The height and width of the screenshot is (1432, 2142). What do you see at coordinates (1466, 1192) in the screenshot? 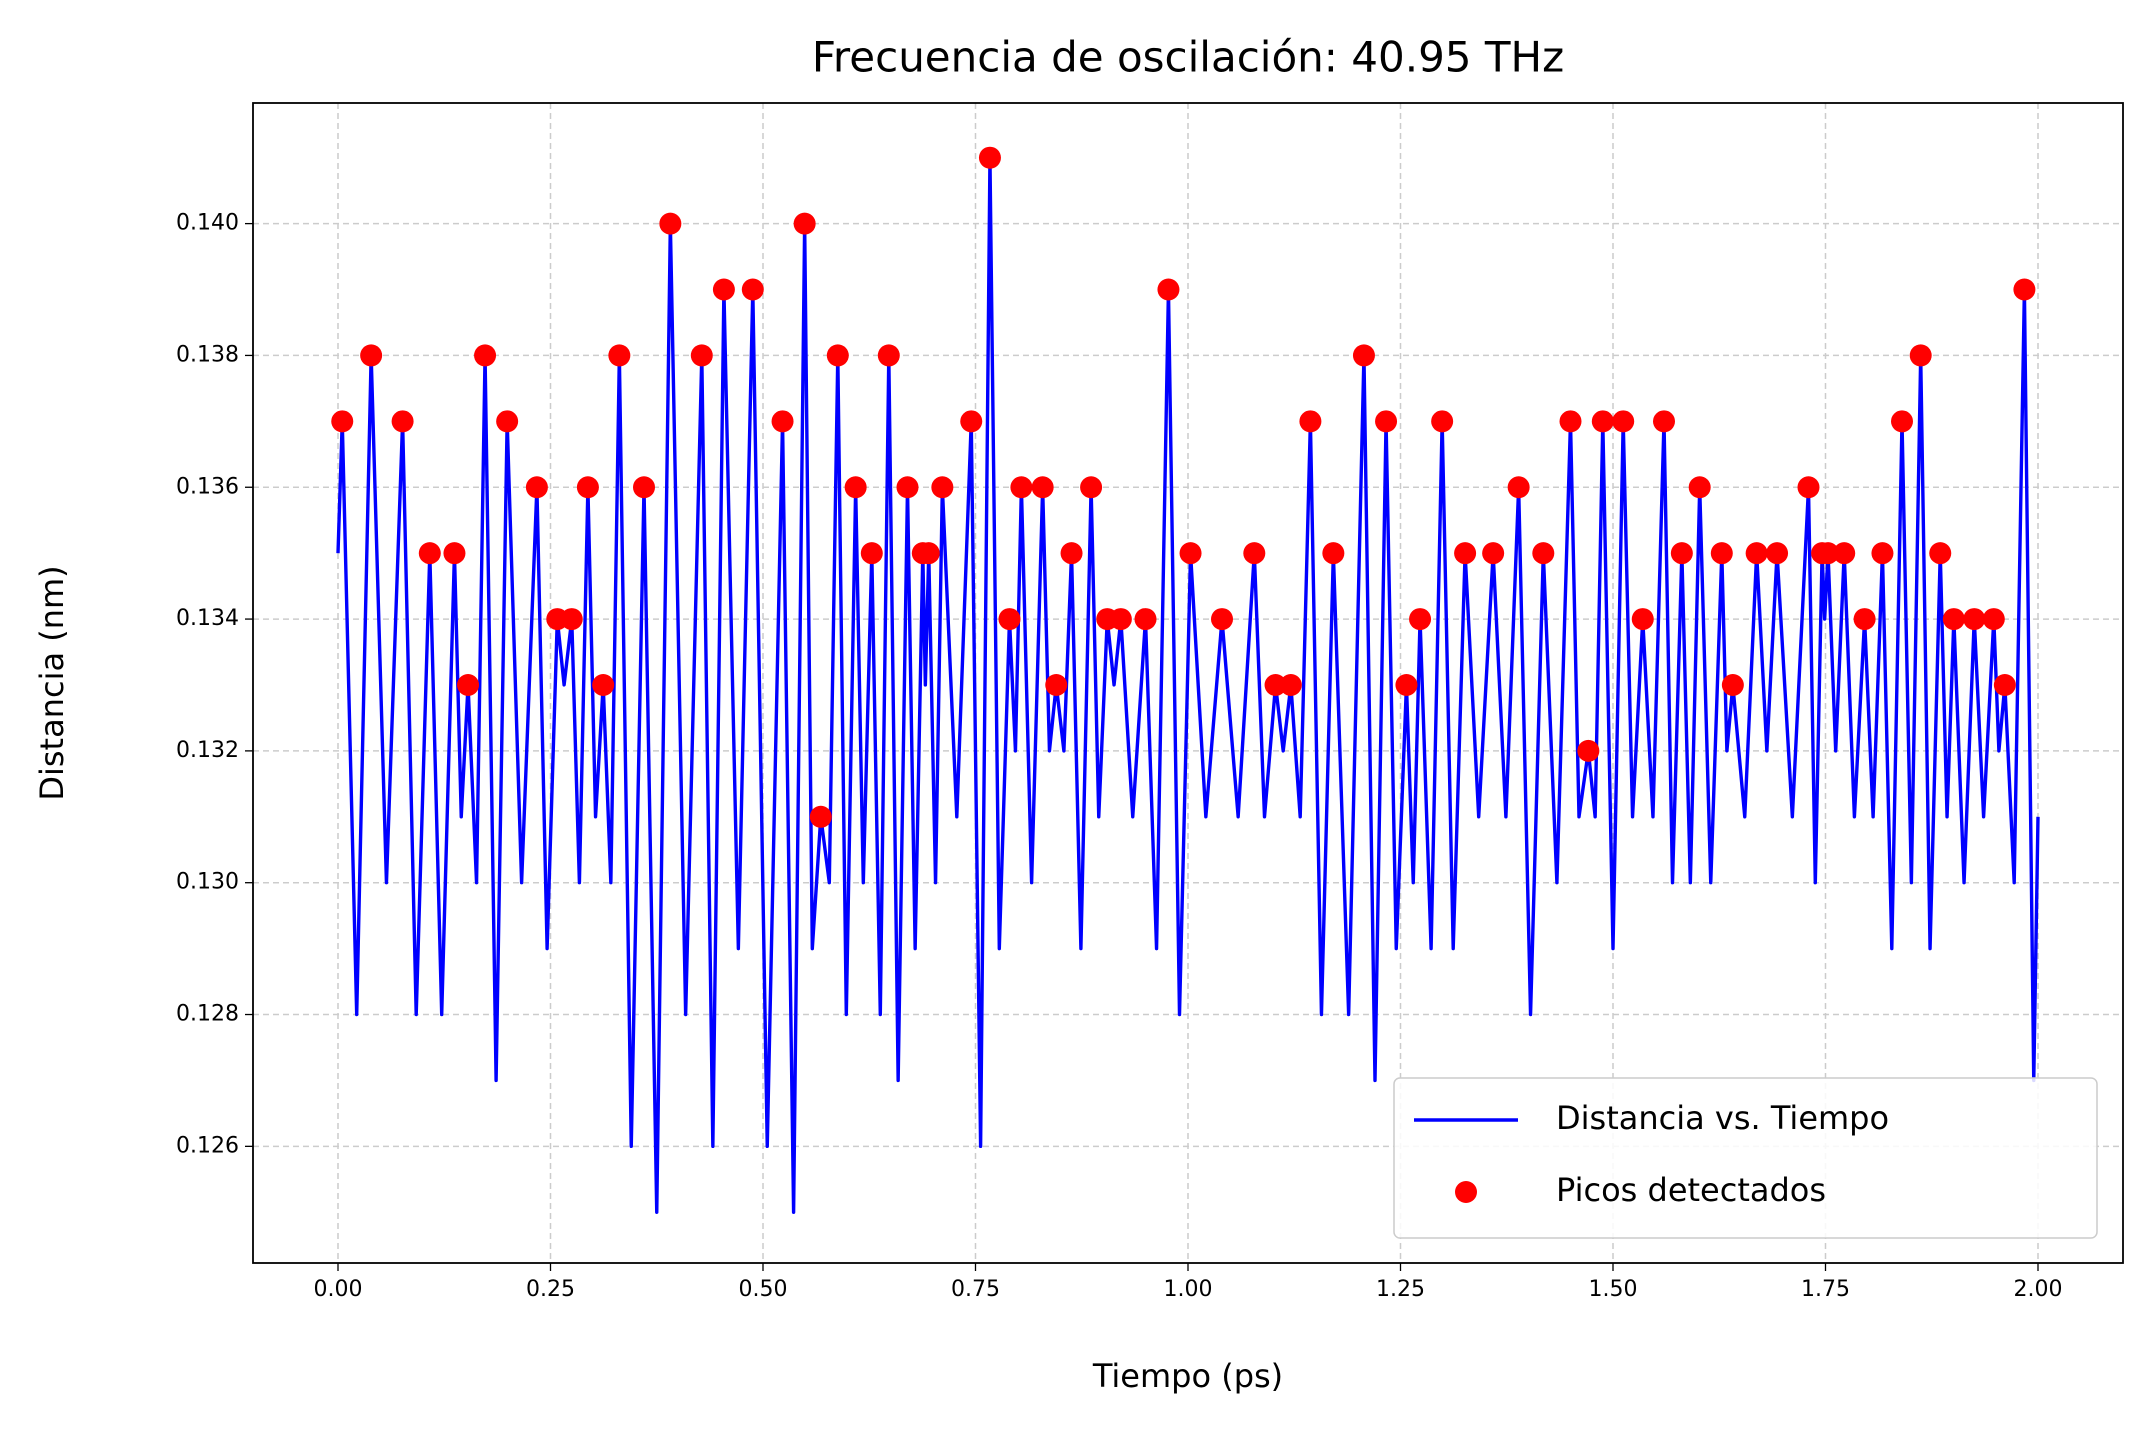
I see `legend-marker` at bounding box center [1466, 1192].